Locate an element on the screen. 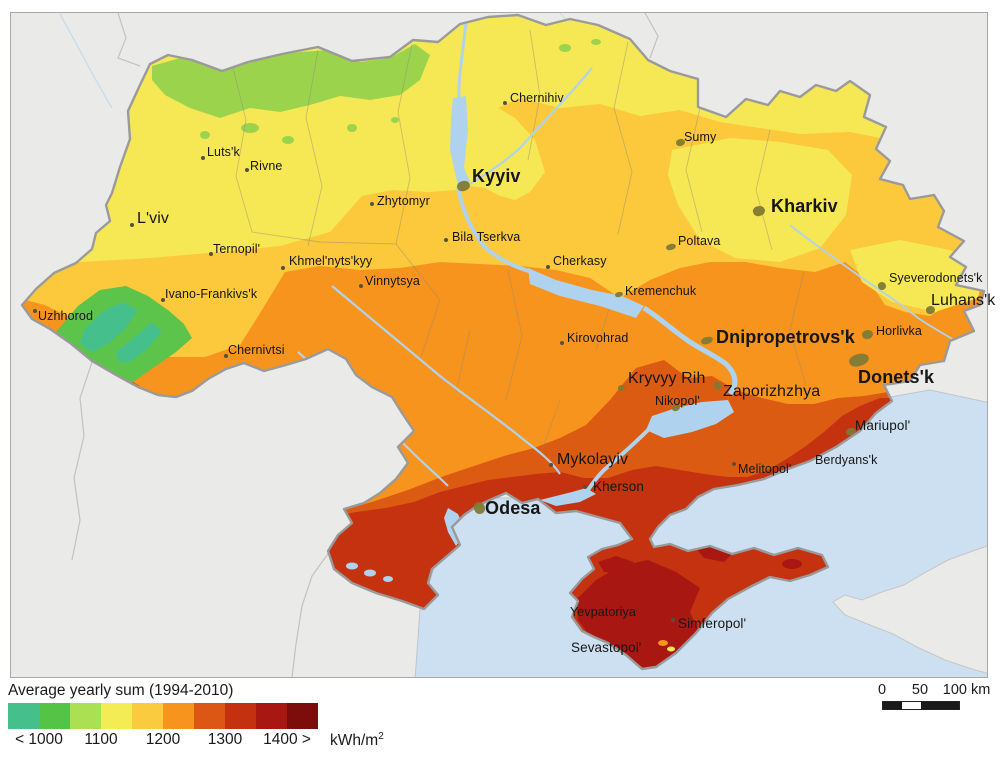 The image size is (1000, 758). legend-tick: 1300 is located at coordinates (225, 739).